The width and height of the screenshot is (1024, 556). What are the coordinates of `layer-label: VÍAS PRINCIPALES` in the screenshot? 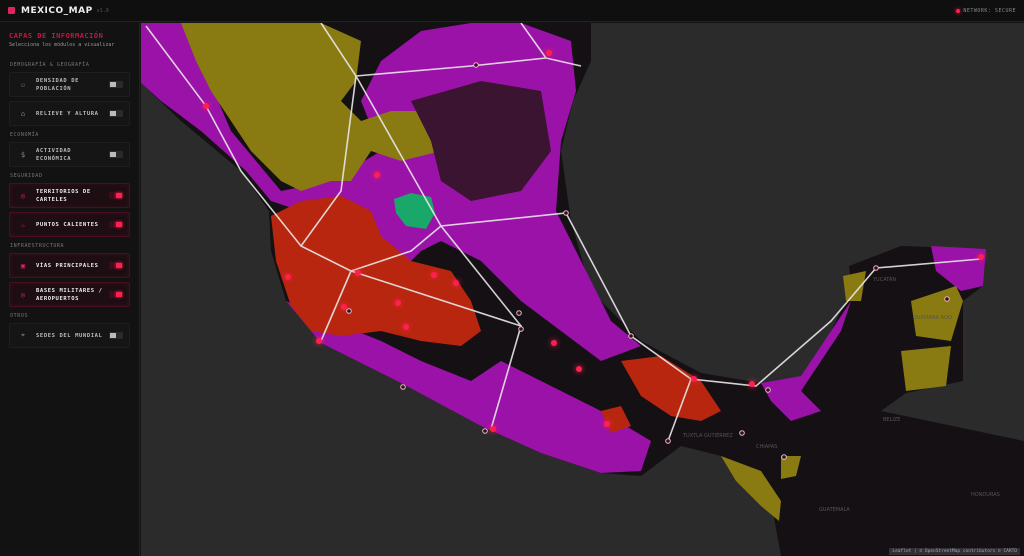 It's located at (67, 265).